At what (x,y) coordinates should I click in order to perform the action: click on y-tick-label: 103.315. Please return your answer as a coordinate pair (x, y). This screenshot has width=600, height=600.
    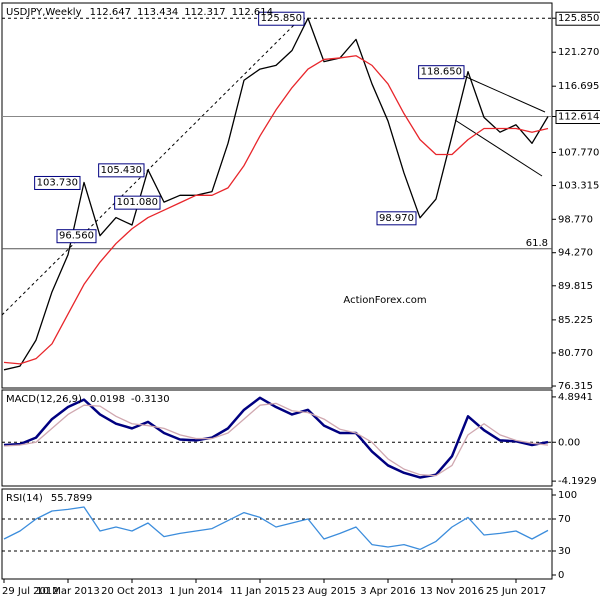
    Looking at the image, I should click on (578, 186).